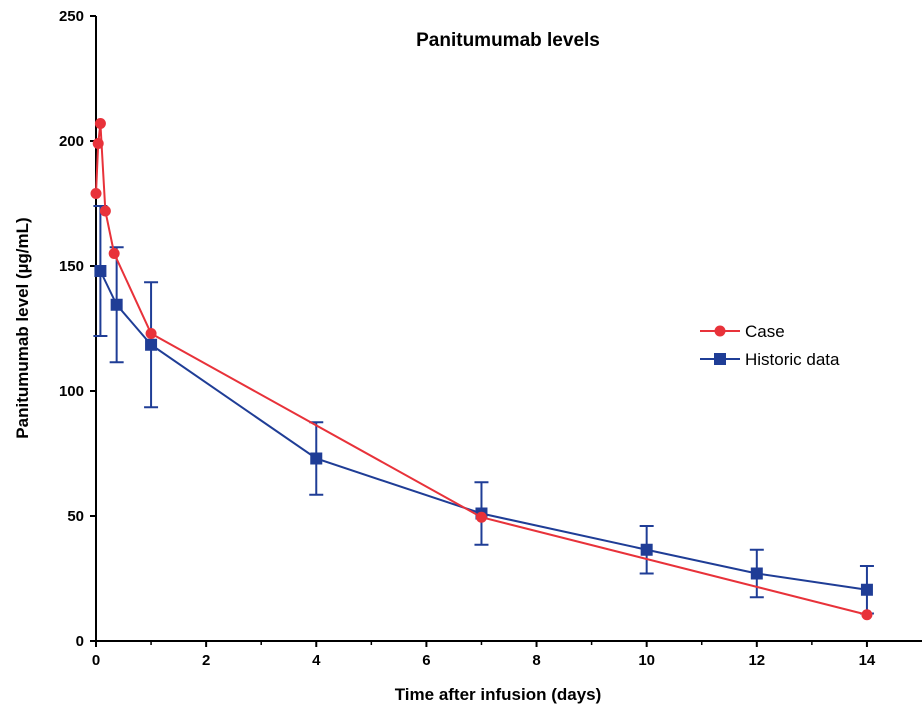 The image size is (922, 712). I want to click on x-tick-label: 10, so click(646, 660).